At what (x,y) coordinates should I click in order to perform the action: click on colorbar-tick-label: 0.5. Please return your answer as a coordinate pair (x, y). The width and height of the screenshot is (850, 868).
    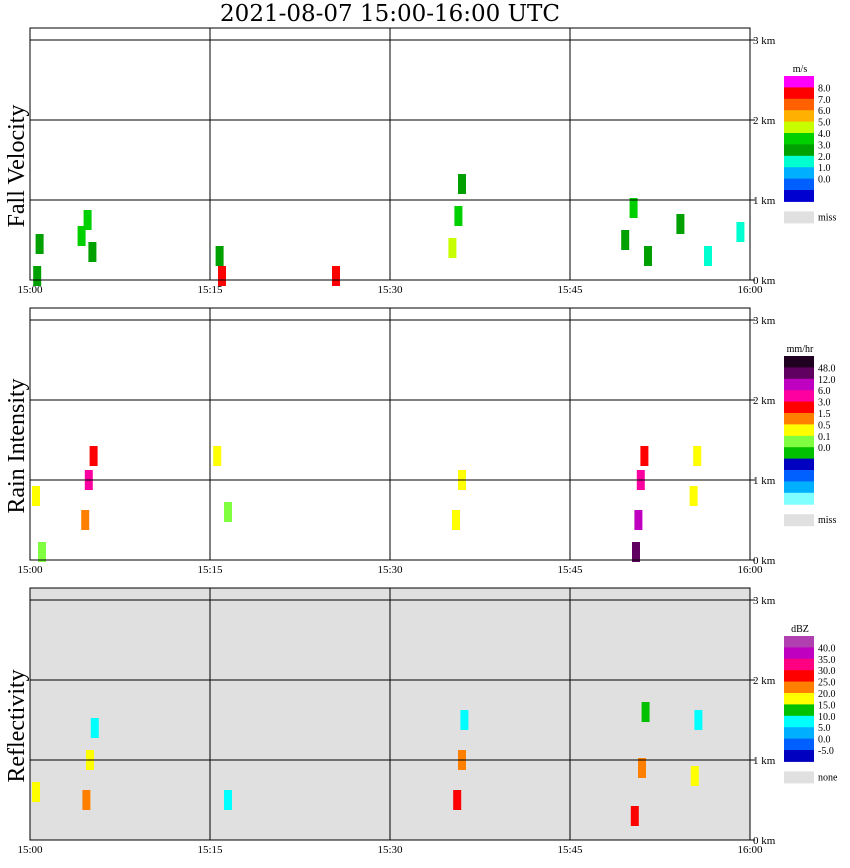
    Looking at the image, I should click on (824, 425).